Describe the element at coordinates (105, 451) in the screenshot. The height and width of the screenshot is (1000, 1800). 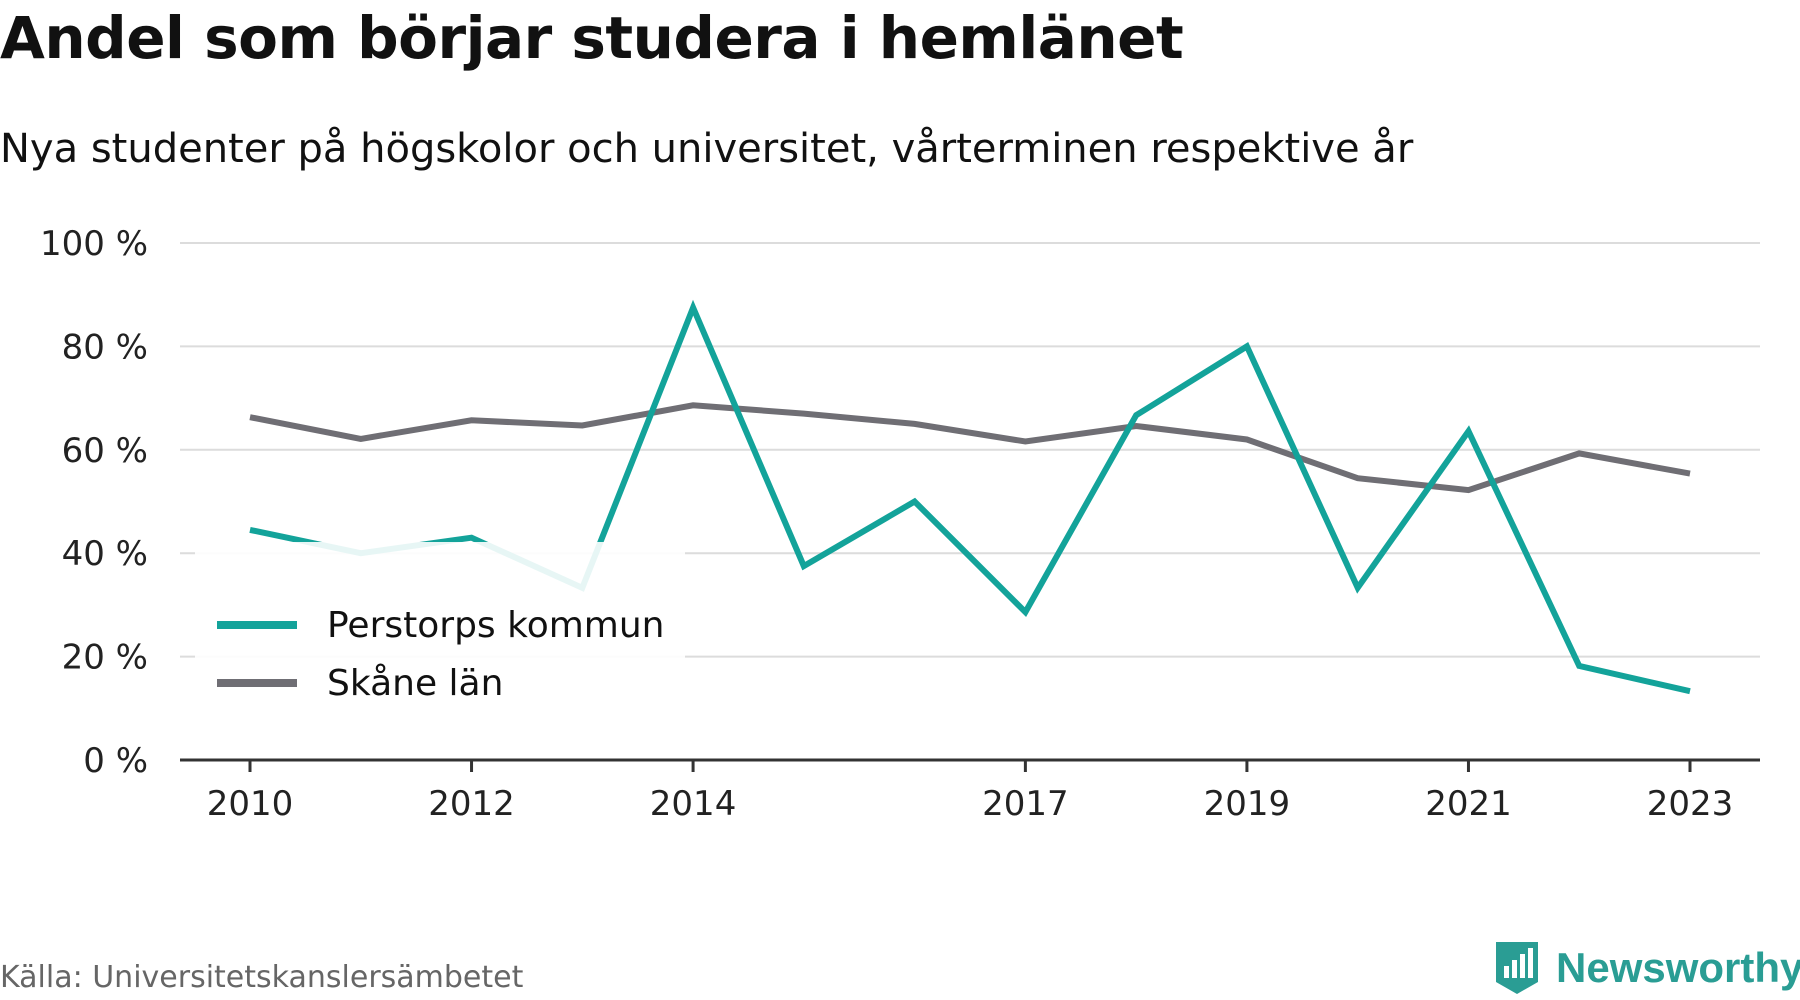
I see `y-tick-label: 60 %` at that location.